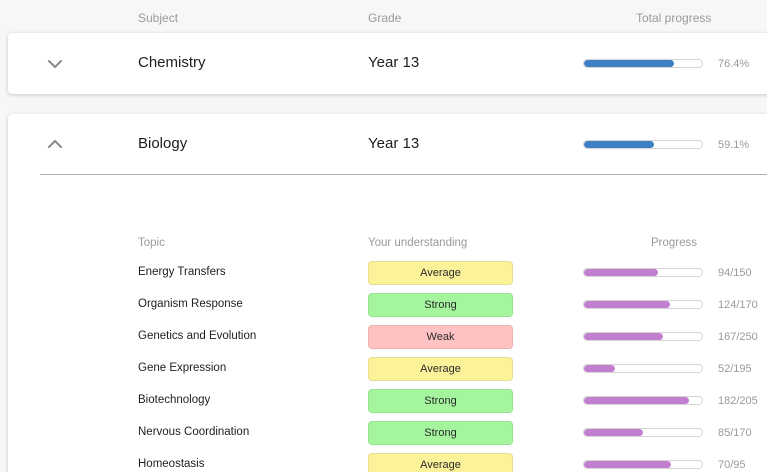 This screenshot has width=767, height=472. Describe the element at coordinates (403, 174) in the screenshot. I see `divider` at that location.